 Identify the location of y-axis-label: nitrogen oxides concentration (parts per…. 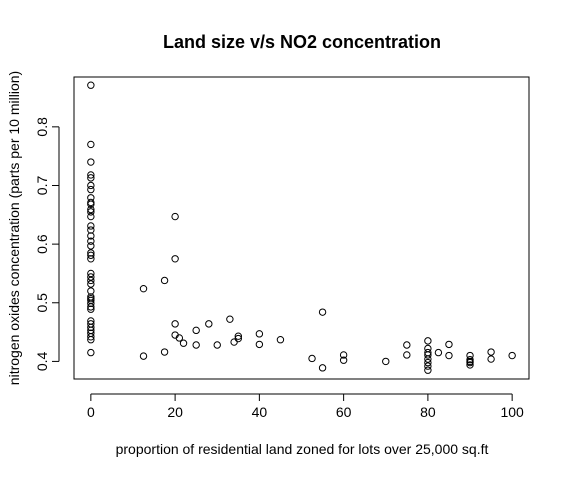
(14, 228).